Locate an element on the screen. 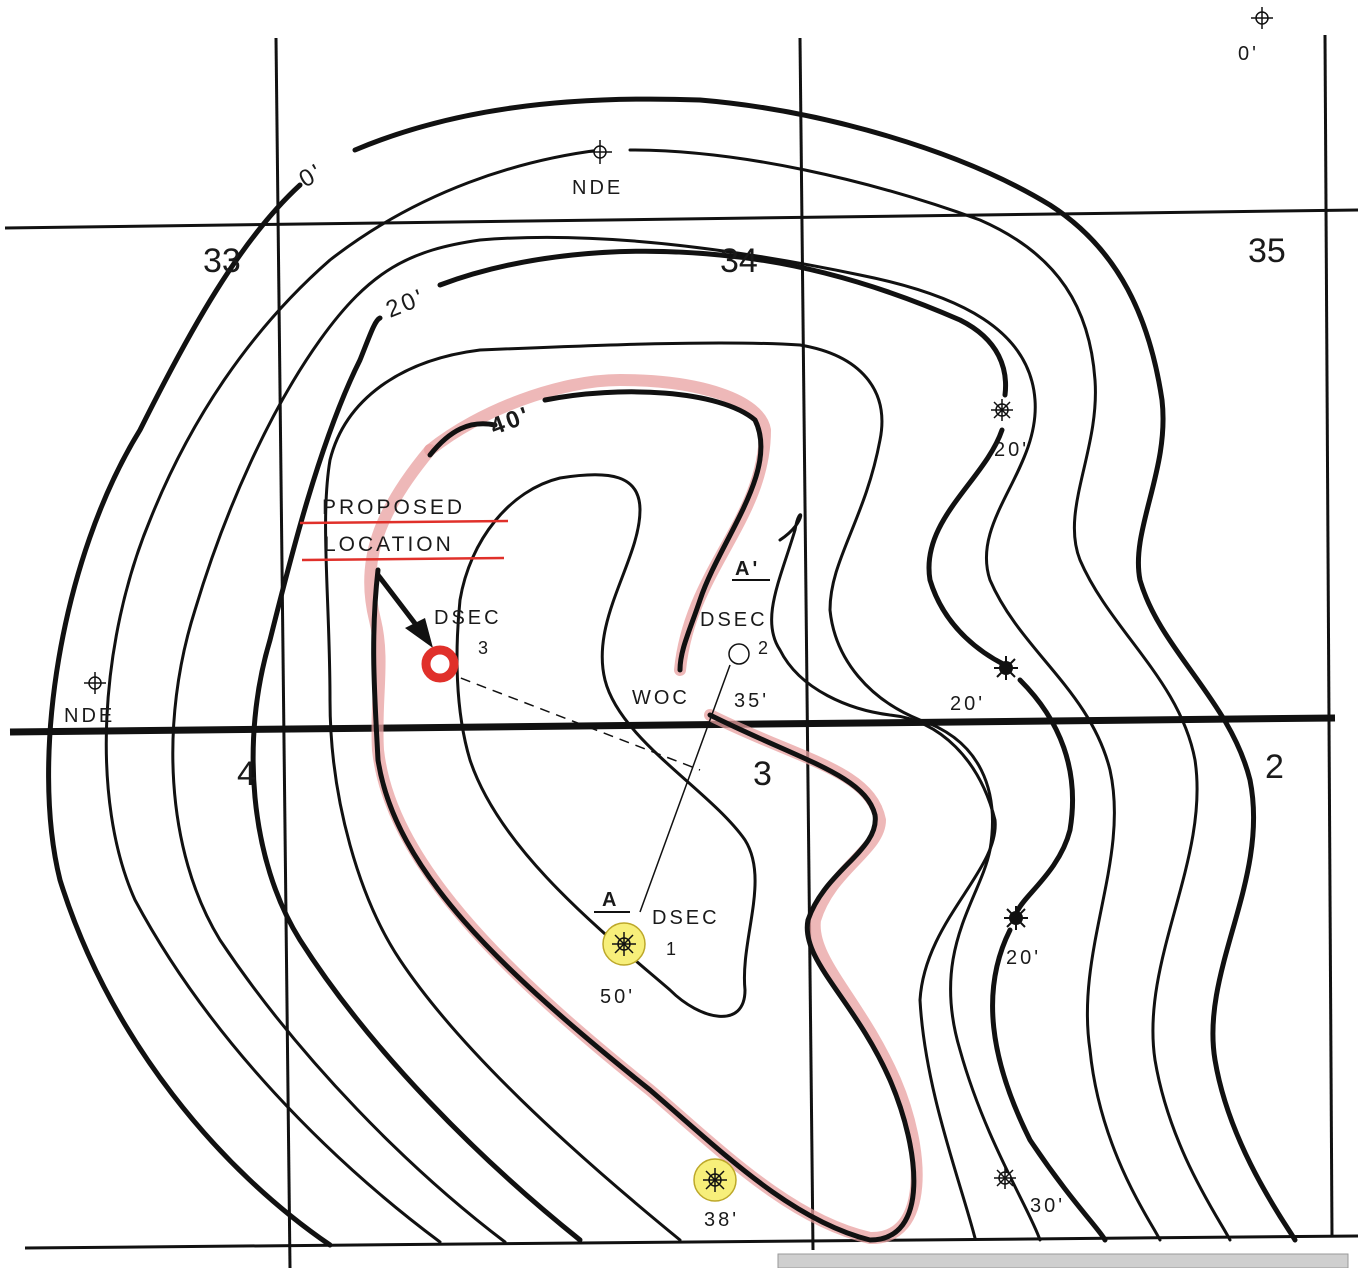 The width and height of the screenshot is (1360, 1268). dsec2-number: 2 is located at coordinates (764, 648).